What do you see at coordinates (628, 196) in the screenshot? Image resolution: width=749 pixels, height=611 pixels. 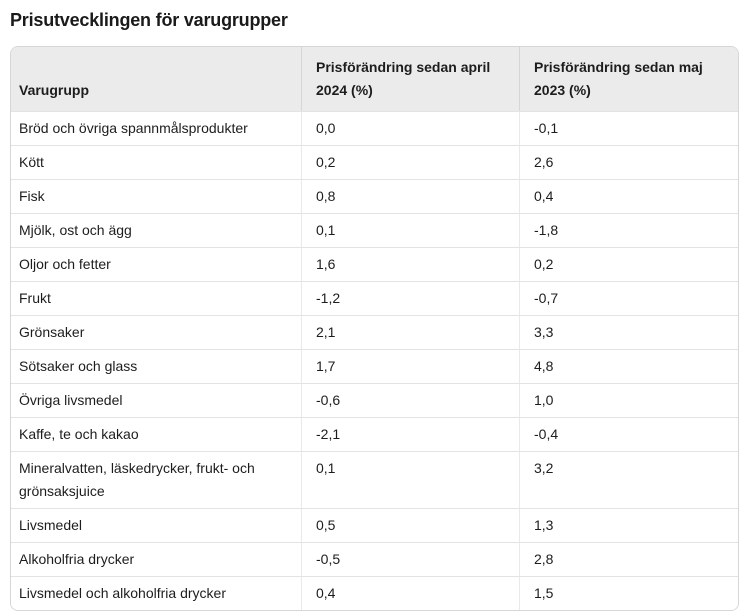 I see `cell-maj-2023: 0,4` at bounding box center [628, 196].